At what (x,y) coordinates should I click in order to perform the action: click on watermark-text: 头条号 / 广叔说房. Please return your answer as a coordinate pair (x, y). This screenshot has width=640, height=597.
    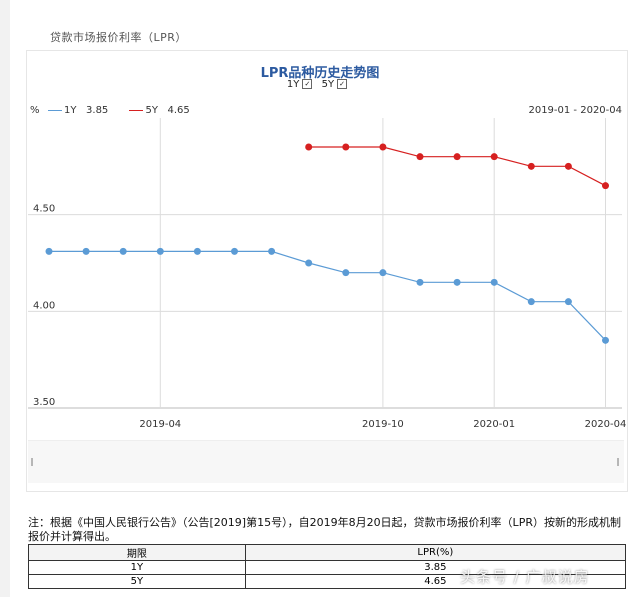
    Looking at the image, I should click on (525, 577).